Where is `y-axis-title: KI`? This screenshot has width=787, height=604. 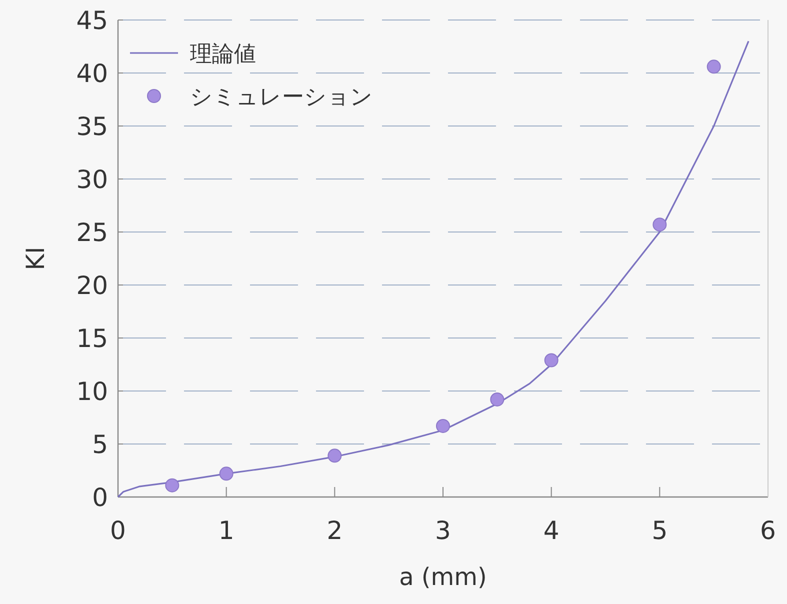 y-axis-title: KI is located at coordinates (35, 258).